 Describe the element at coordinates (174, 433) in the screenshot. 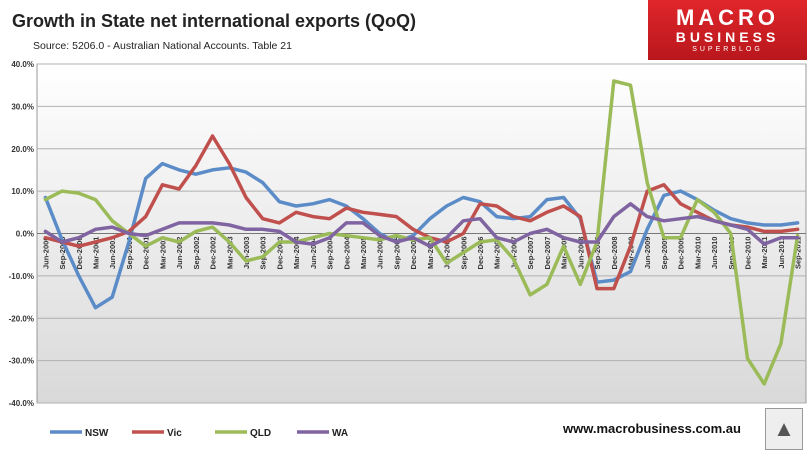

I see `legend-label-vic: Vic` at that location.